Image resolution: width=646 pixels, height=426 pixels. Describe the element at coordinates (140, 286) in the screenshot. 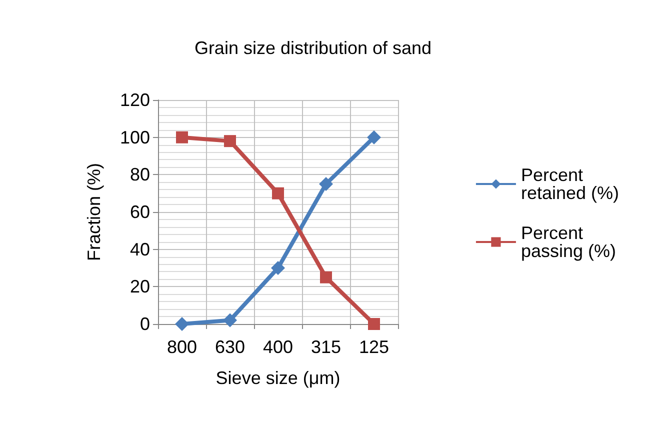

I see `y-tick-label: 20` at that location.